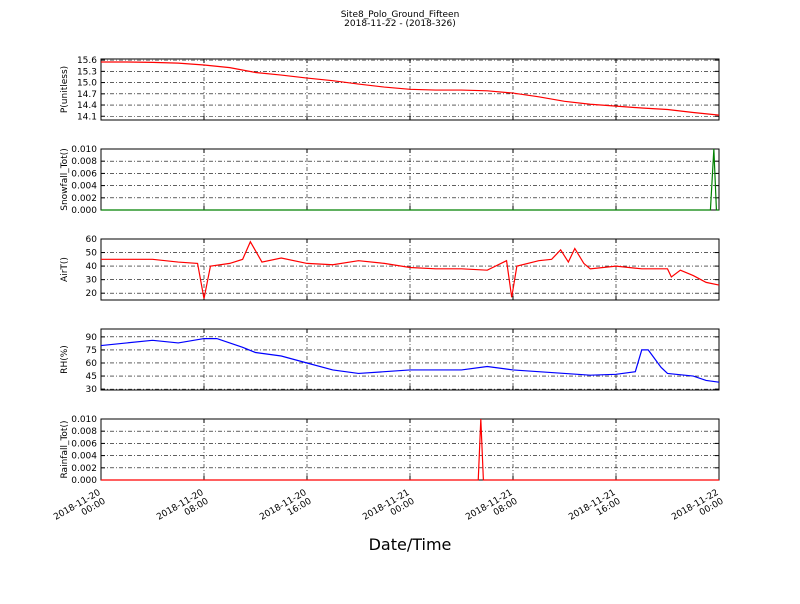  Describe the element at coordinates (595, 510) in the screenshot. I see `x-tick-label: 2018-11-2116:00` at that location.